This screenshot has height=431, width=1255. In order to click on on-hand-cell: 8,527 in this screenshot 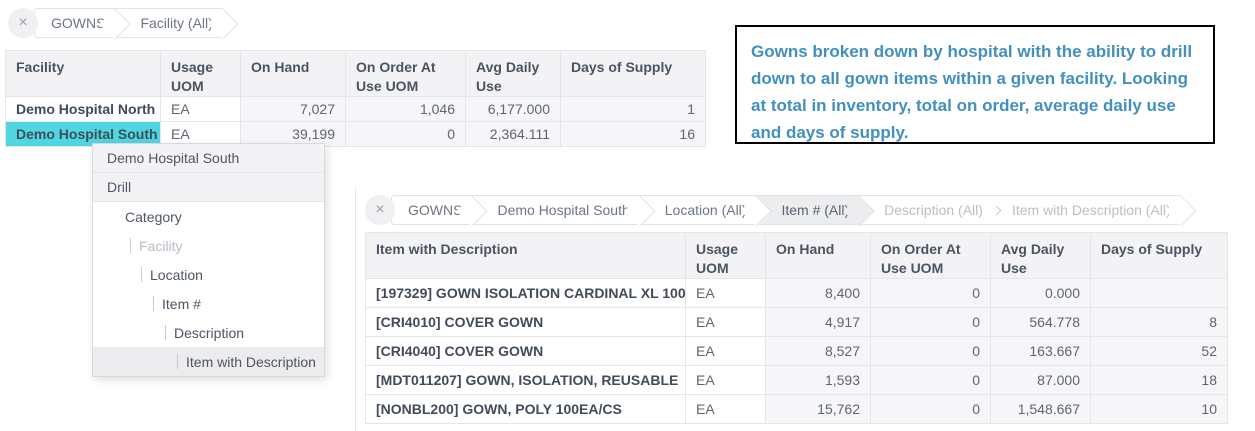, I will do `click(818, 351)`.